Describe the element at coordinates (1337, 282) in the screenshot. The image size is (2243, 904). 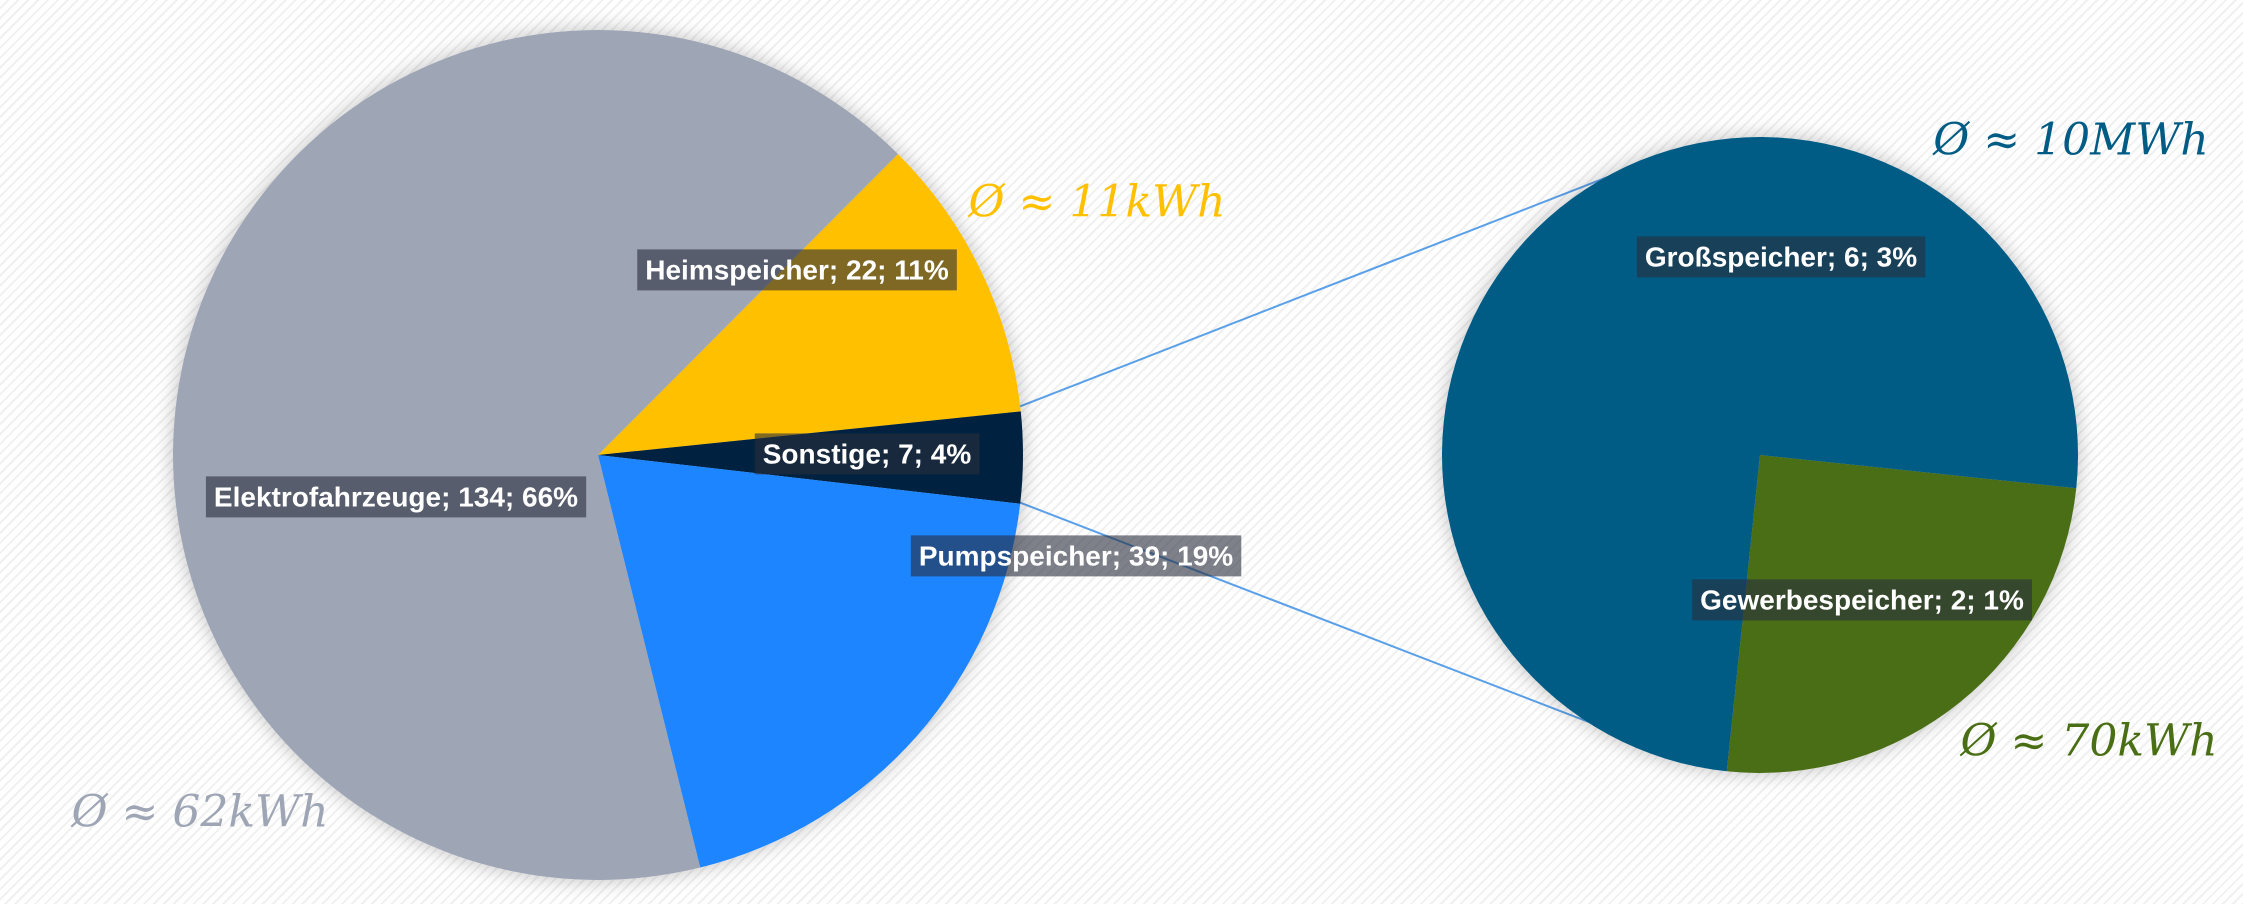
I see `connector-line` at that location.